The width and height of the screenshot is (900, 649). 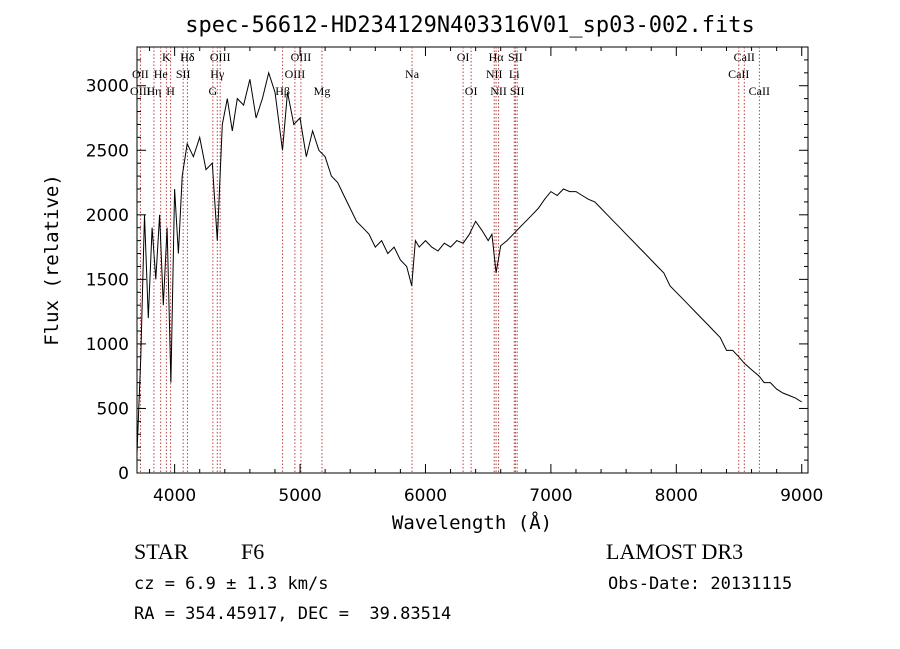 What do you see at coordinates (676, 496) in the screenshot?
I see `x-tick-label: 8000` at bounding box center [676, 496].